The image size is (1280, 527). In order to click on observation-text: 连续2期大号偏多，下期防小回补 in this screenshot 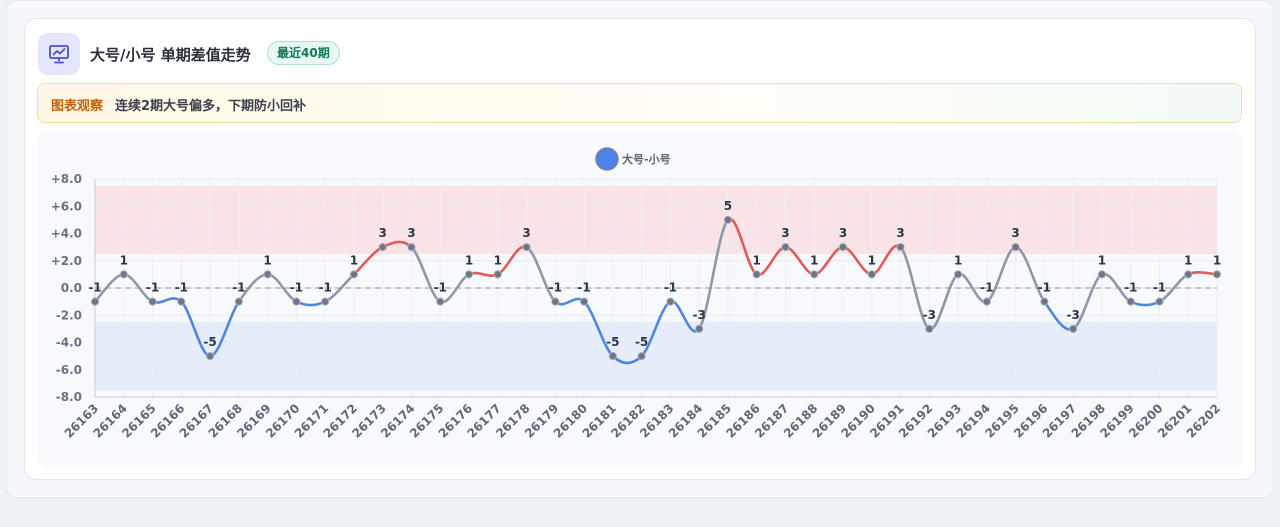, I will do `click(211, 106)`.